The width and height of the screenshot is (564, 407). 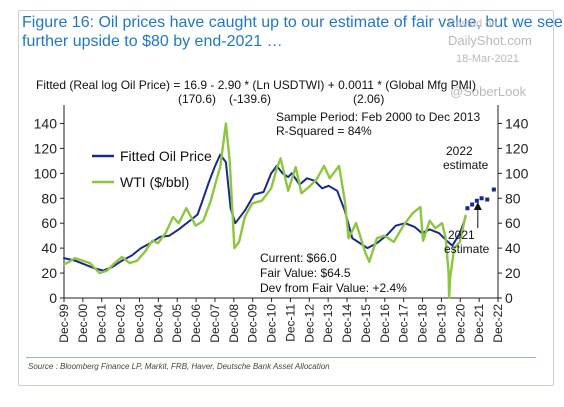 What do you see at coordinates (509, 298) in the screenshot?
I see `y-tick-label-right: 0` at bounding box center [509, 298].